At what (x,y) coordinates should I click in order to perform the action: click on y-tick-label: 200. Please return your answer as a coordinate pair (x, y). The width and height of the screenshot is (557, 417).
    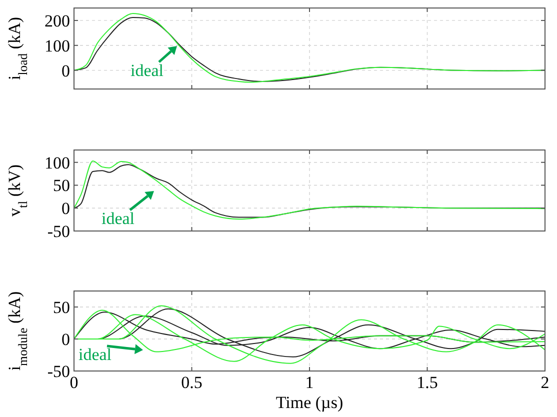
    Looking at the image, I should click on (57, 20).